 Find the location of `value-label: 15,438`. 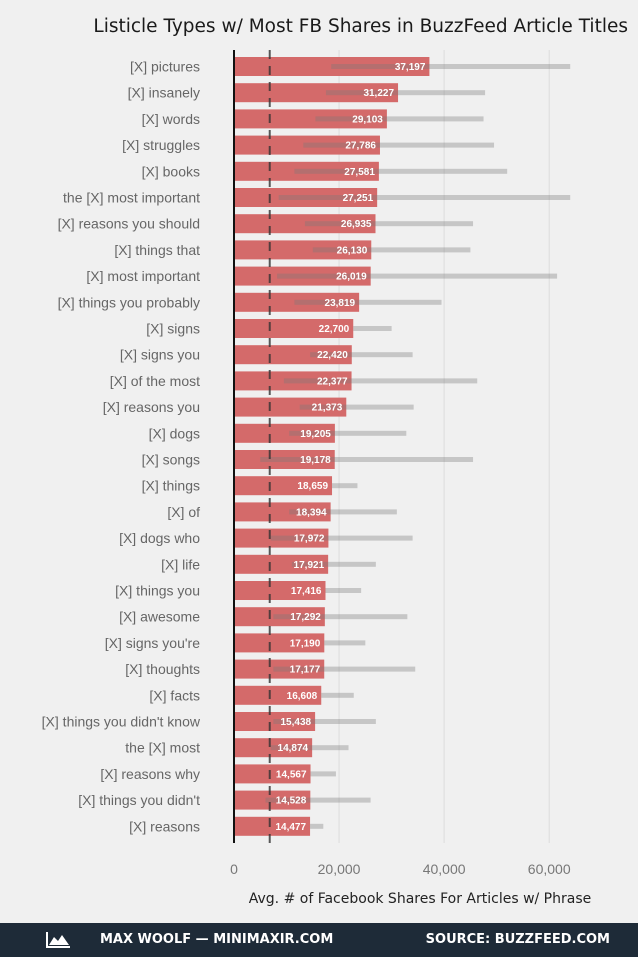

value-label: 15,438 is located at coordinates (296, 722).